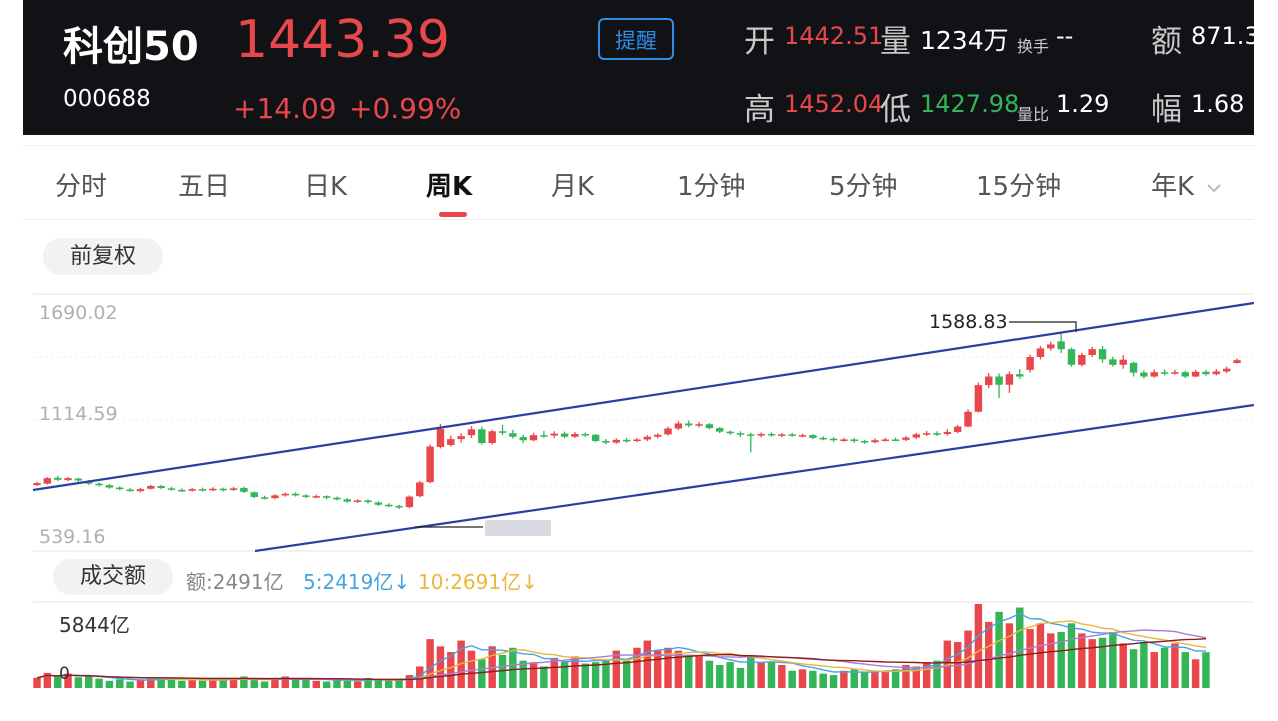  What do you see at coordinates (638, 182) in the screenshot?
I see `period-tabs: 分时 五日 日K 周K 月K 1分钟 5分钟 15分钟 年K` at bounding box center [638, 182].